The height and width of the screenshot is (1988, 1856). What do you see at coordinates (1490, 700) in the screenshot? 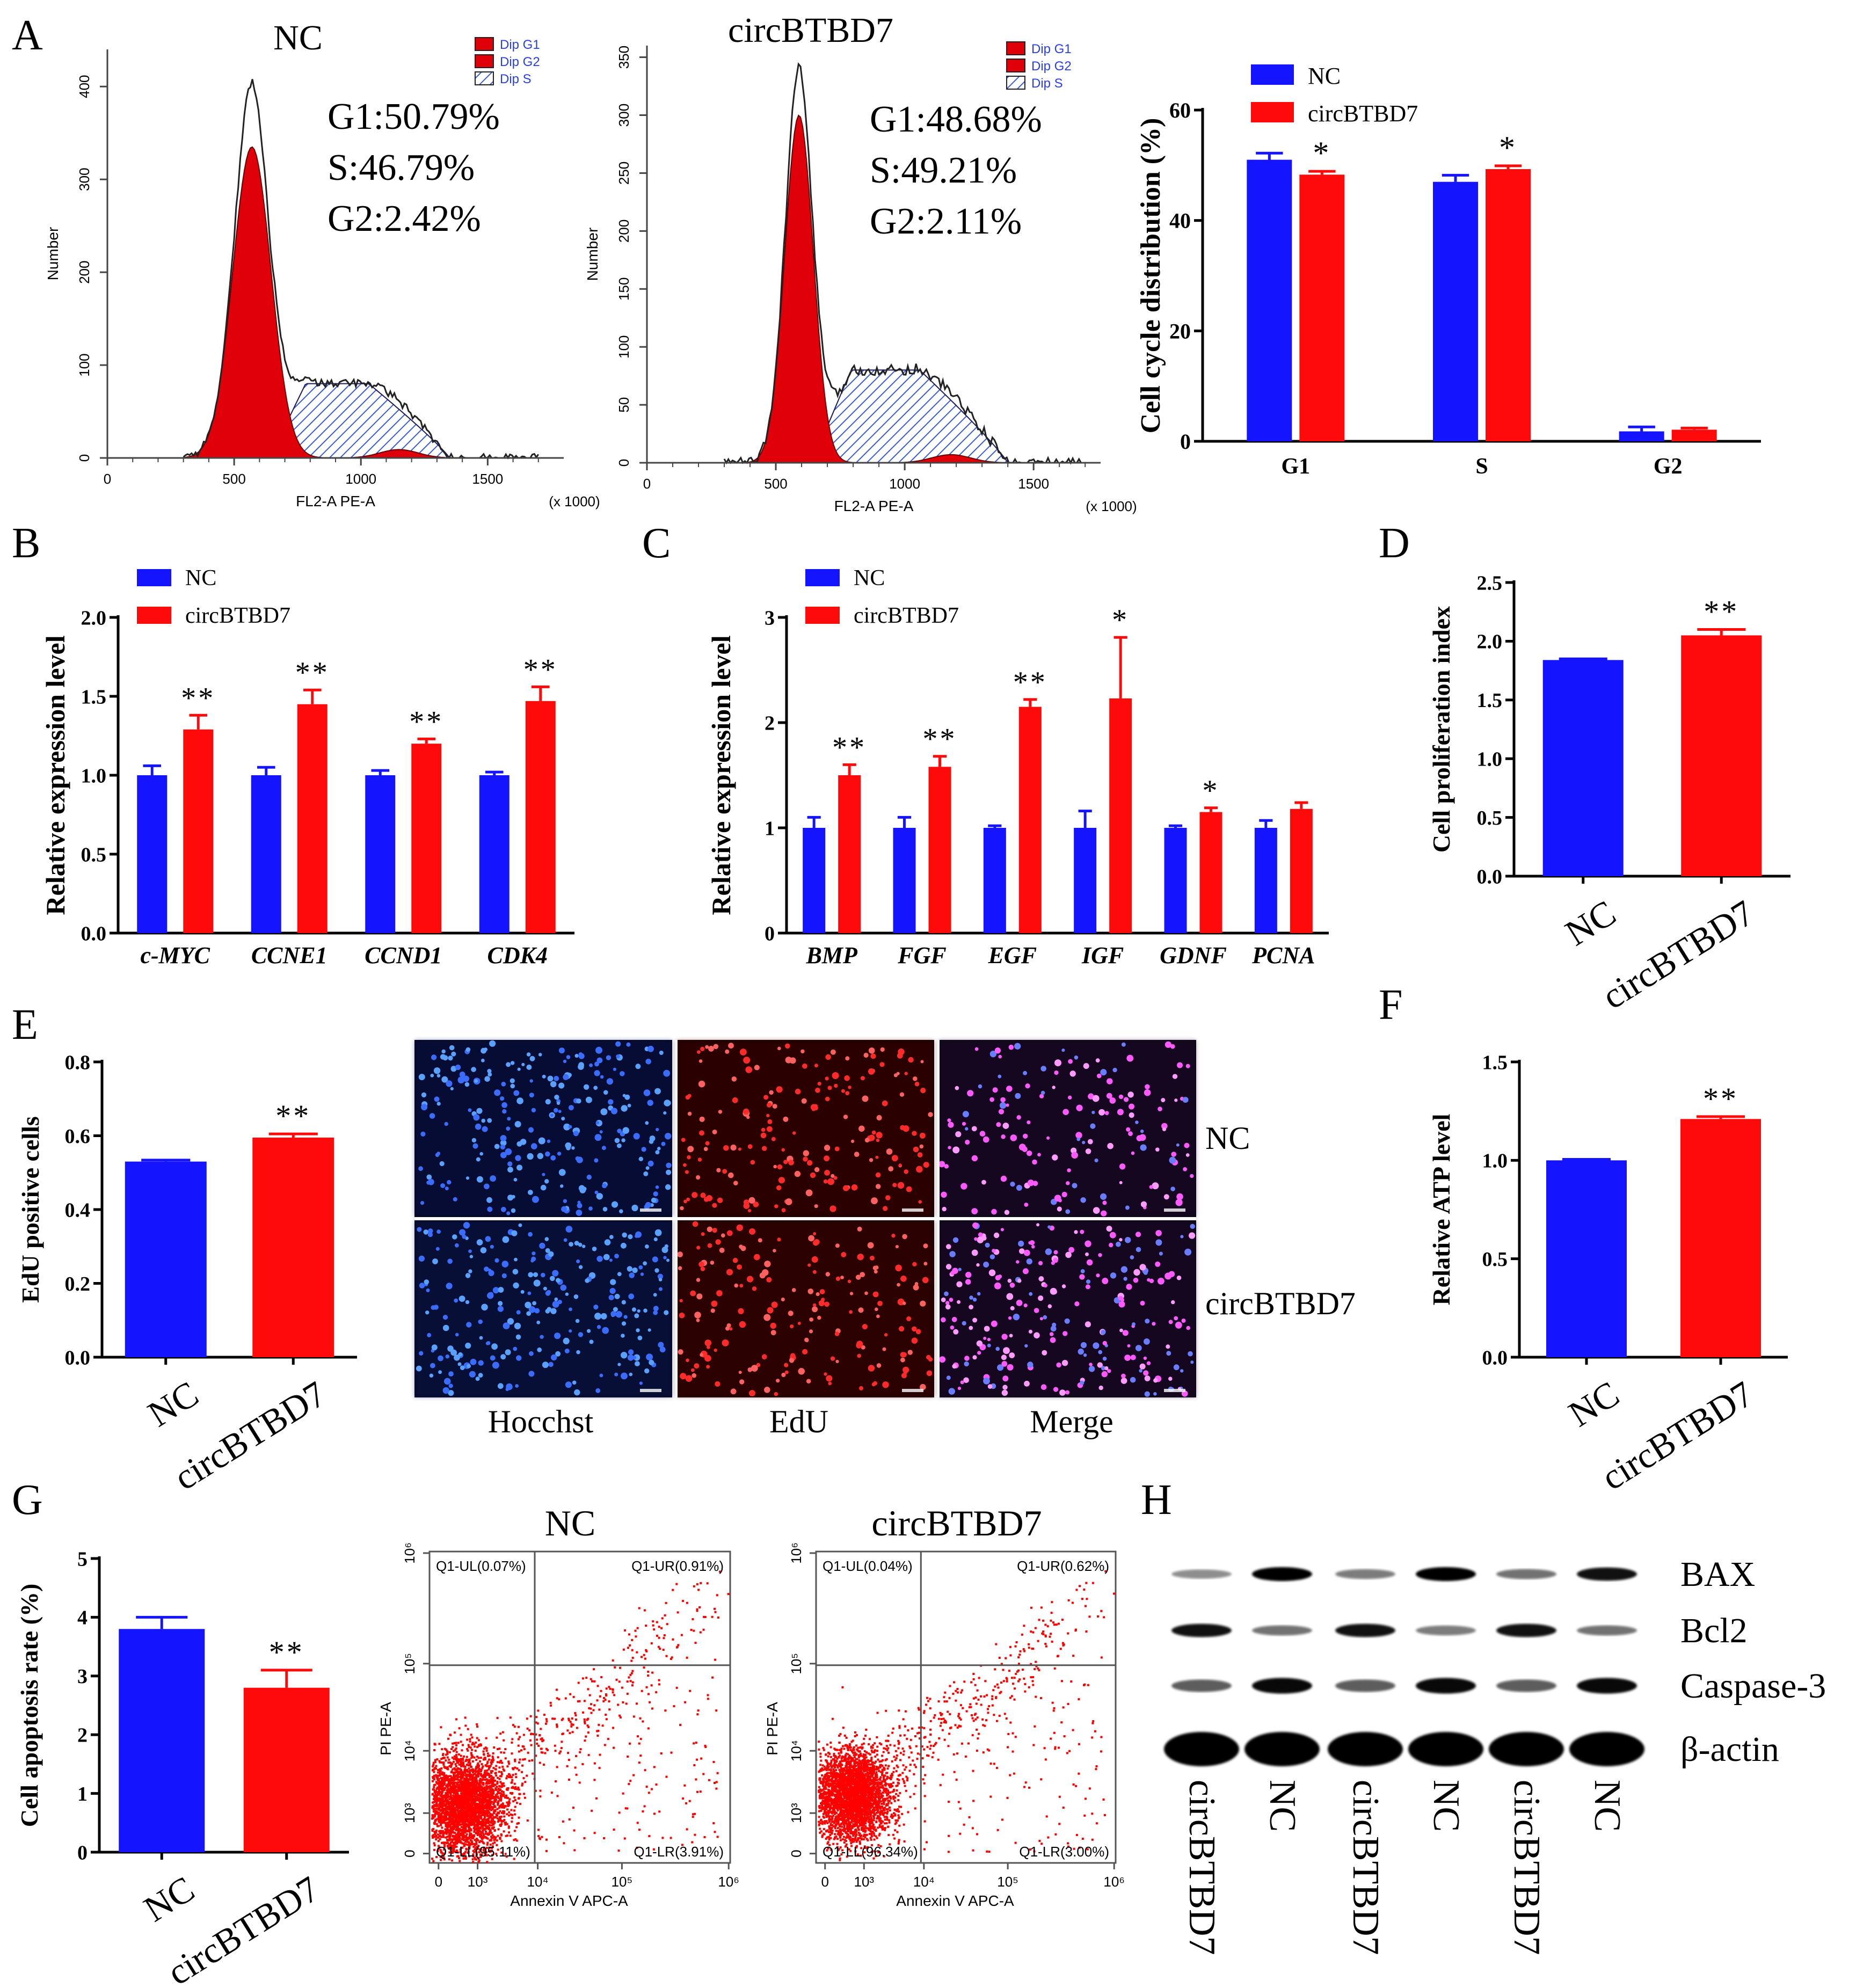
I see `y-tick-label: 1.5` at bounding box center [1490, 700].